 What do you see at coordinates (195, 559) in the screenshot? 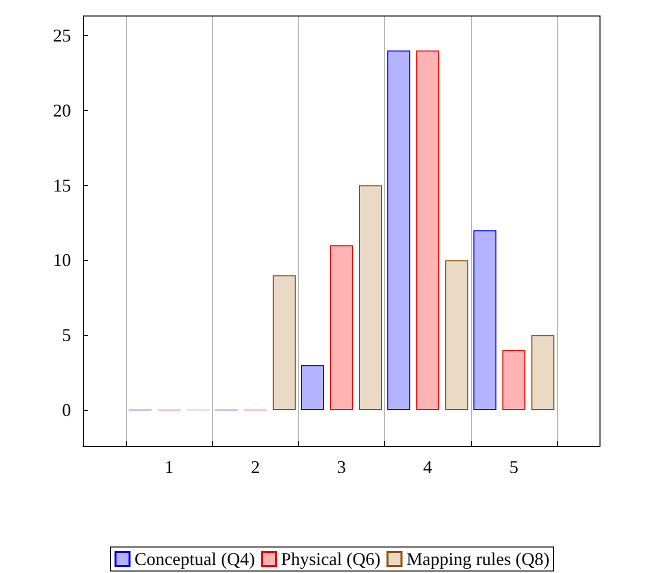
I see `legend-label: Conceptual (Q4)` at bounding box center [195, 559].